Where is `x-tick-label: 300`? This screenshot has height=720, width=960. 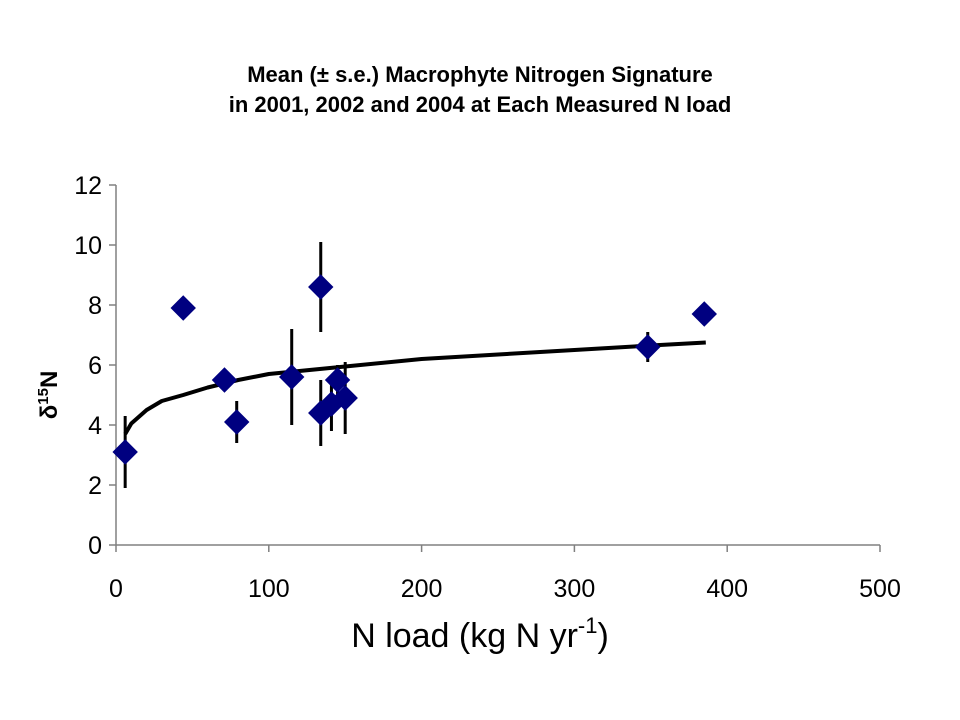 x-tick-label: 300 is located at coordinates (575, 589).